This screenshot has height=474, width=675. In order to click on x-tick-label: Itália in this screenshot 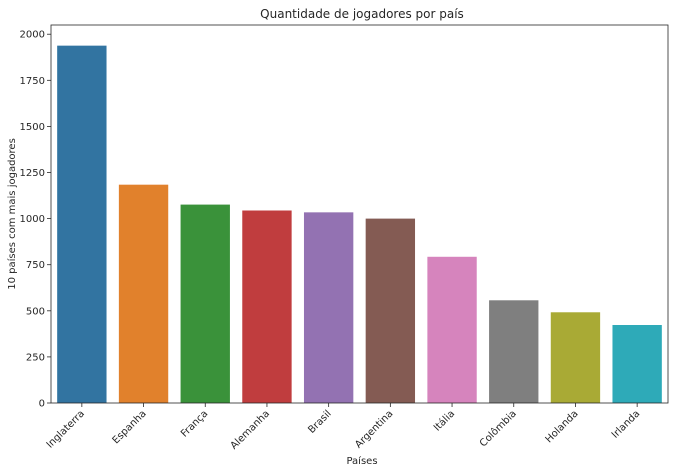, I will do `click(444, 421)`.